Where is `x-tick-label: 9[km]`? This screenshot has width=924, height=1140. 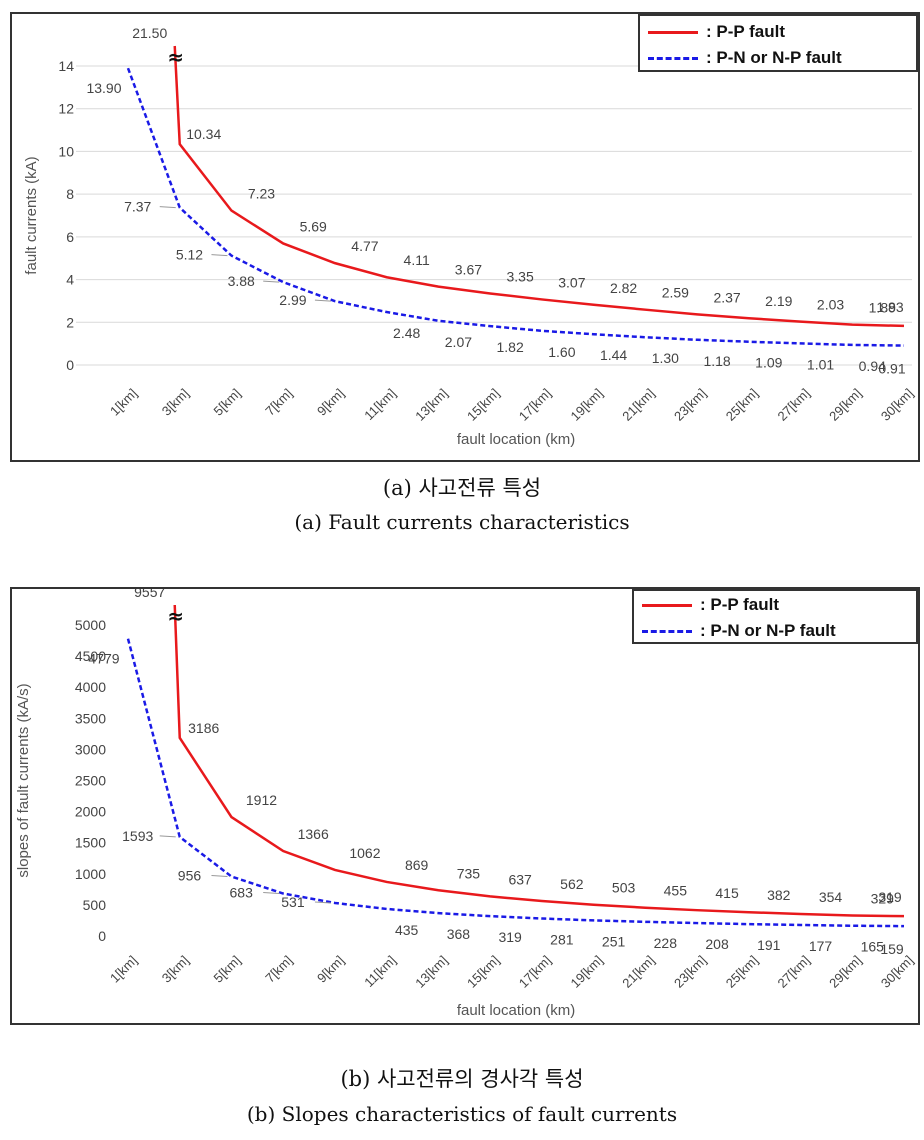 x-tick-label: 9[km] is located at coordinates (330, 402).